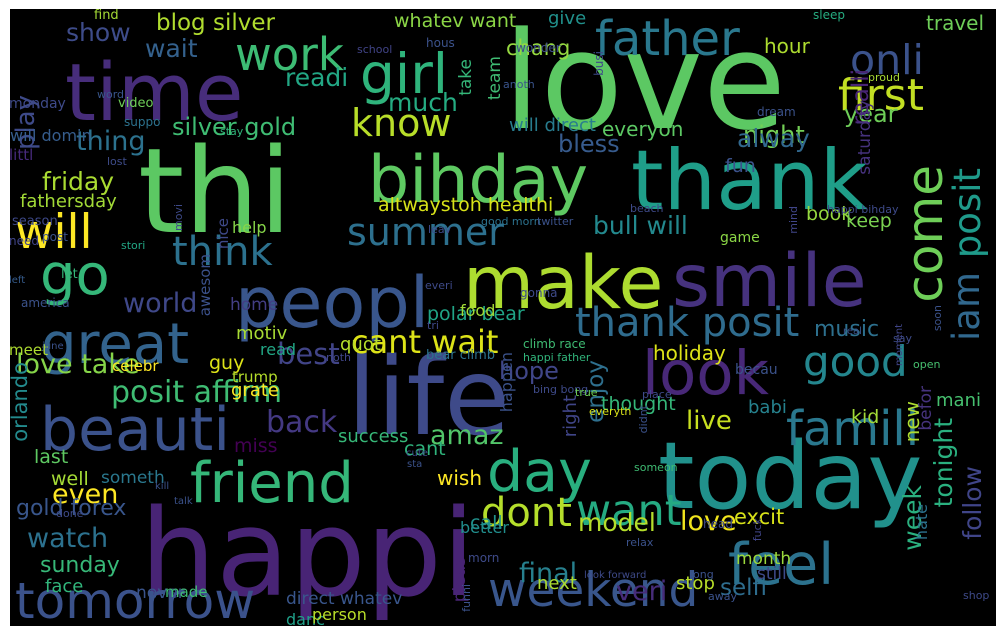  Describe the element at coordinates (232, 131) in the screenshot. I see `cloud-word: stay` at that location.